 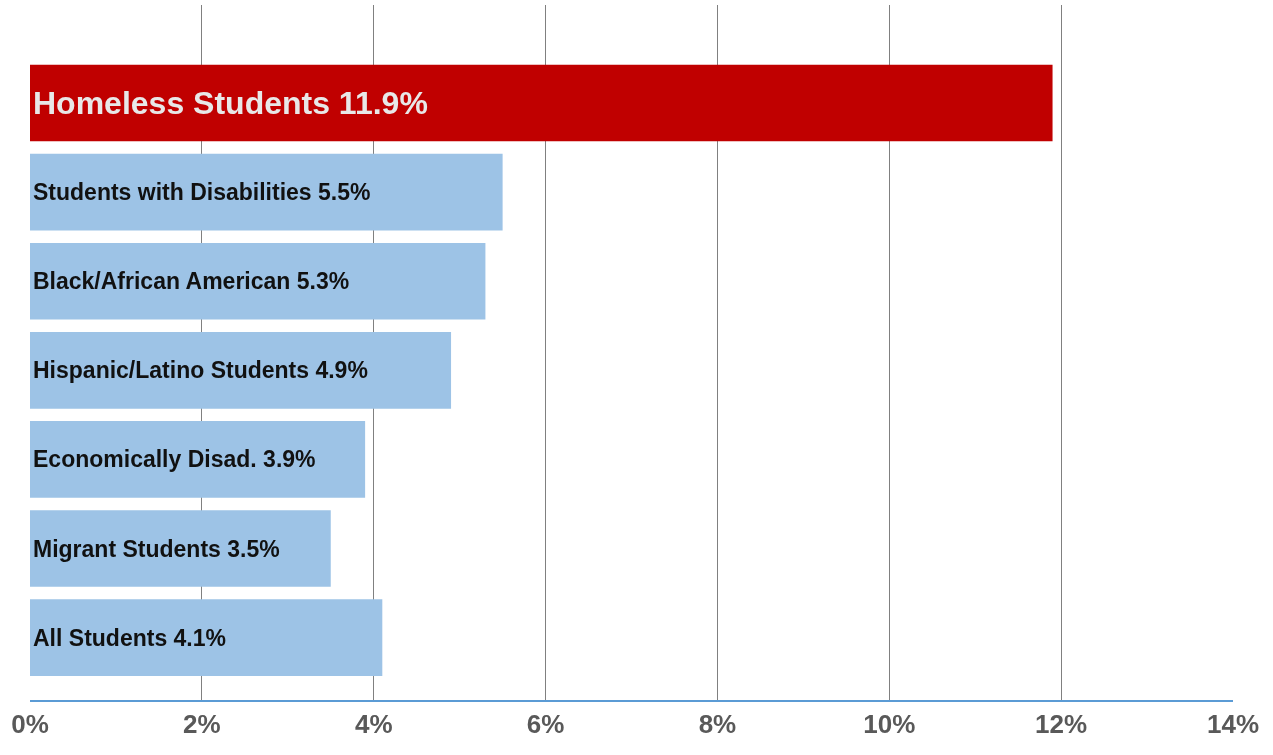 What do you see at coordinates (1061, 724) in the screenshot?
I see `x-tick-label: 12%` at bounding box center [1061, 724].